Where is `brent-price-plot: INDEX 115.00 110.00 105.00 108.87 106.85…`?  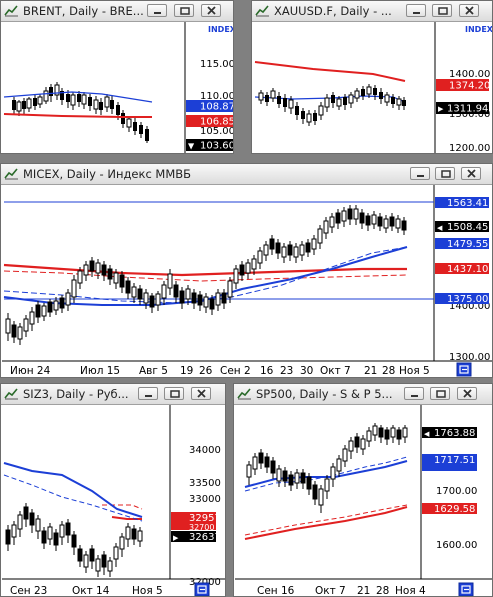 brent-price-plot: INDEX 115.00 110.00 105.00 108.87 106.85… is located at coordinates (118, 87).